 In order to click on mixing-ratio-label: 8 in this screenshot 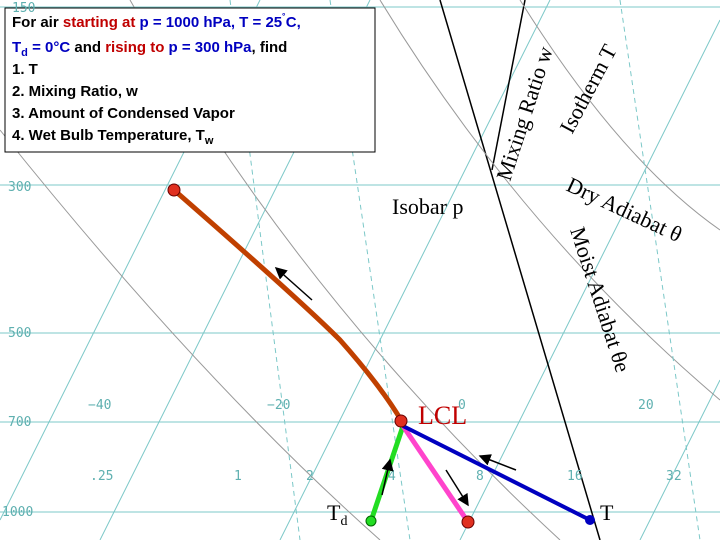, I will do `click(480, 476)`.